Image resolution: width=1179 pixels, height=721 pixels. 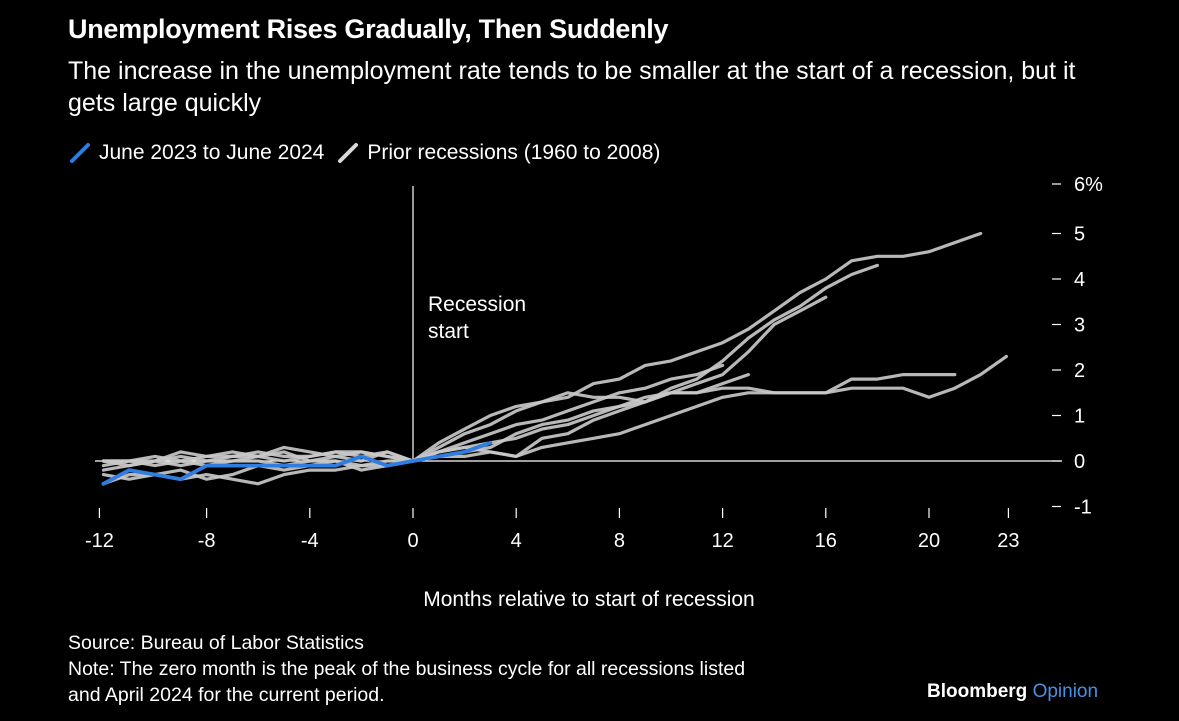 I want to click on y-tick-label: 1, so click(x=1079, y=417).